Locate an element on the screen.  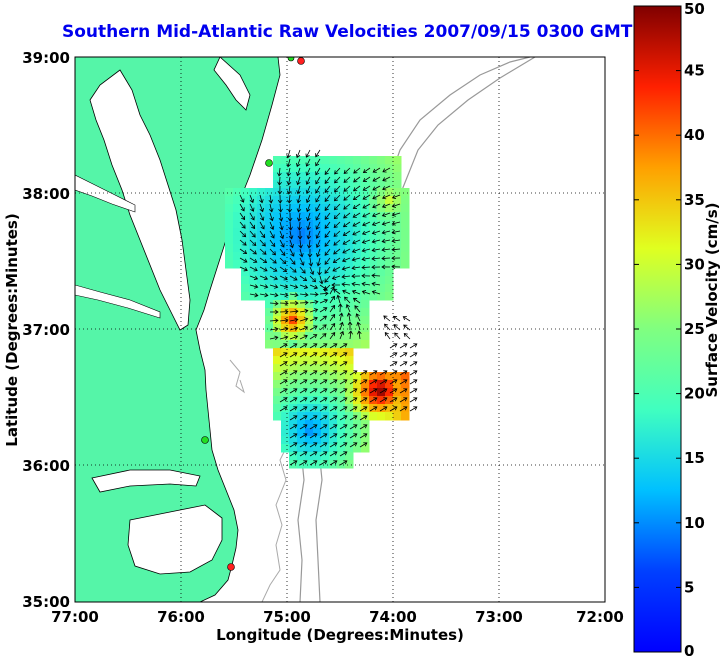
chesapeake-bay is located at coordinates (140, 200).